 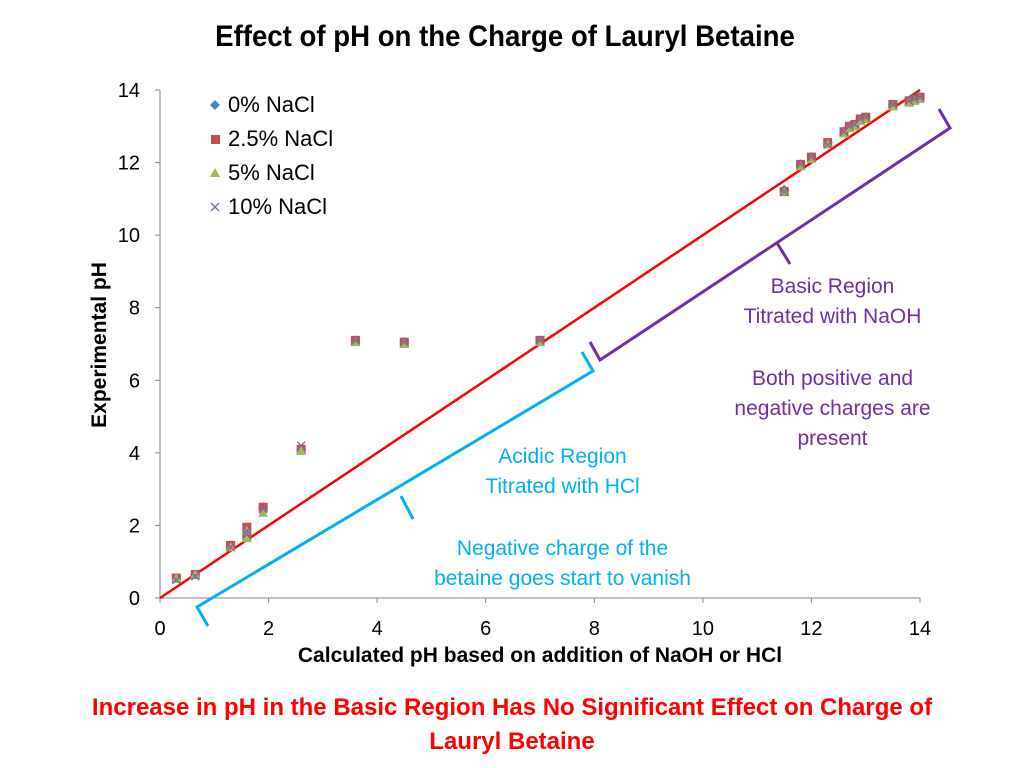 What do you see at coordinates (395, 489) in the screenshot?
I see `acidic-region-bracket` at bounding box center [395, 489].